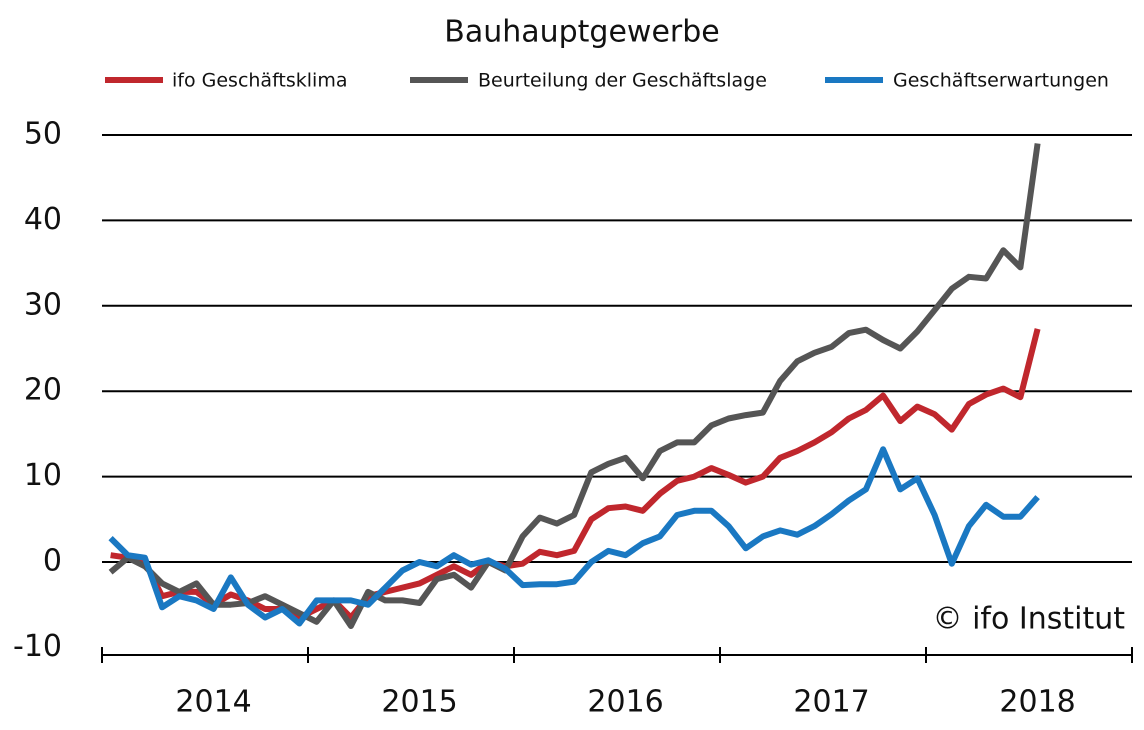 This screenshot has width=1144, height=730. I want to click on legend-label: Beurteilung der Geschäftslage, so click(622, 81).